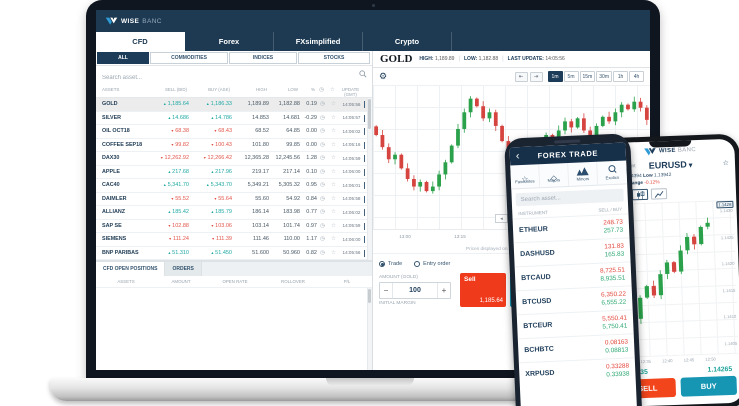 The height and width of the screenshot is (406, 739). Describe the element at coordinates (140, 41) in the screenshot. I see `main-tab: CFD` at that location.